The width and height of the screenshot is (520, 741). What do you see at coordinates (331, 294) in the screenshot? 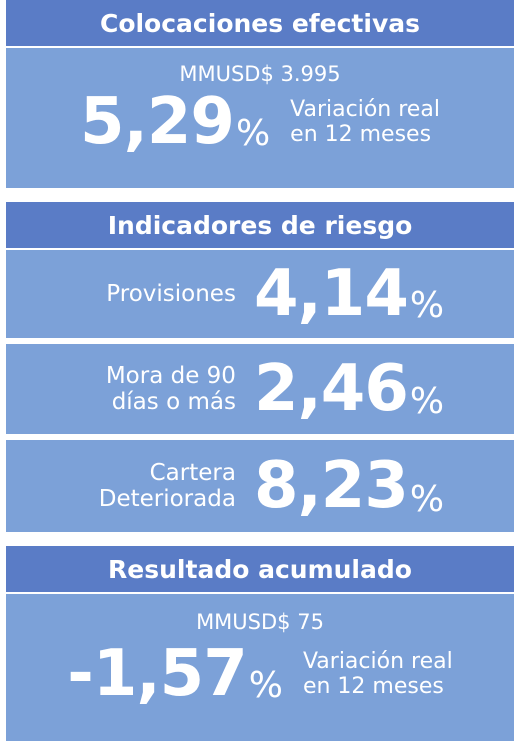
I see `big-value: 4,14` at bounding box center [331, 294].